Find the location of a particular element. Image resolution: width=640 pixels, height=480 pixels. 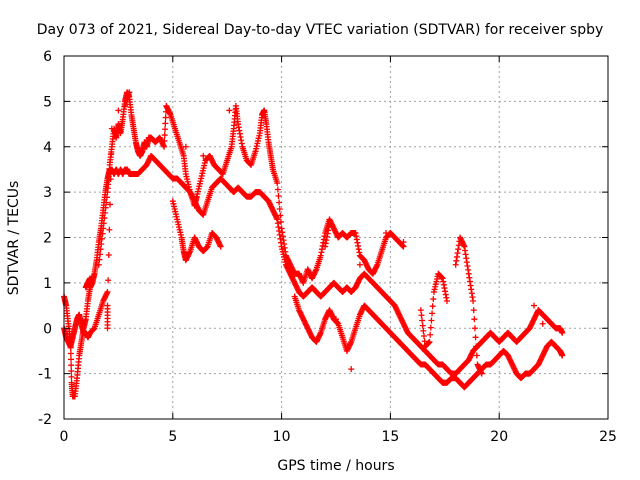

y-tick-label: 6 is located at coordinates (47, 57).